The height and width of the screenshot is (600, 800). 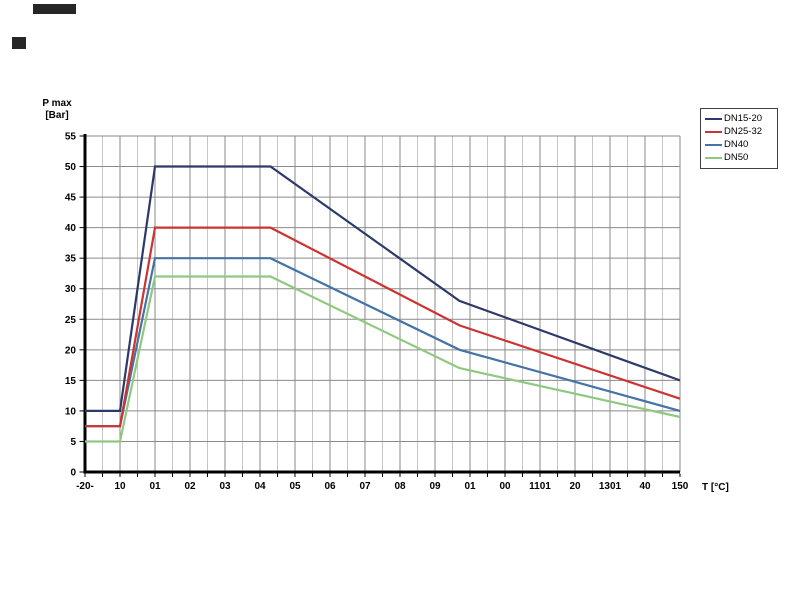 What do you see at coordinates (56, 115) in the screenshot?
I see `y-axis-title-line2: [Bar]` at bounding box center [56, 115].